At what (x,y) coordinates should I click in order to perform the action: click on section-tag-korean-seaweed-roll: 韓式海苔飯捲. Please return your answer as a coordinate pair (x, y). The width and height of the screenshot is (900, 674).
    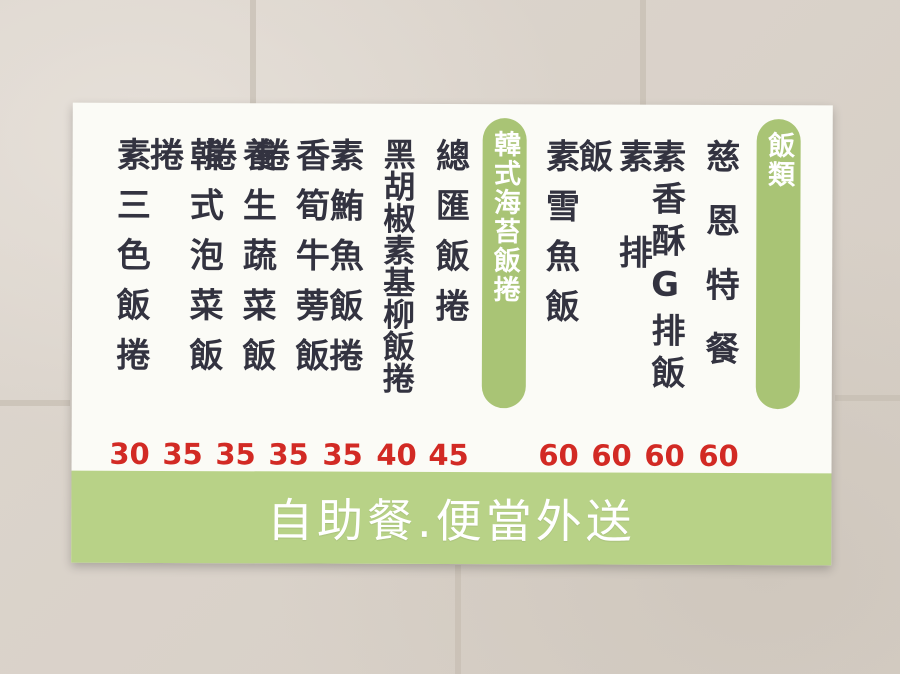
    Looking at the image, I should click on (504, 263).